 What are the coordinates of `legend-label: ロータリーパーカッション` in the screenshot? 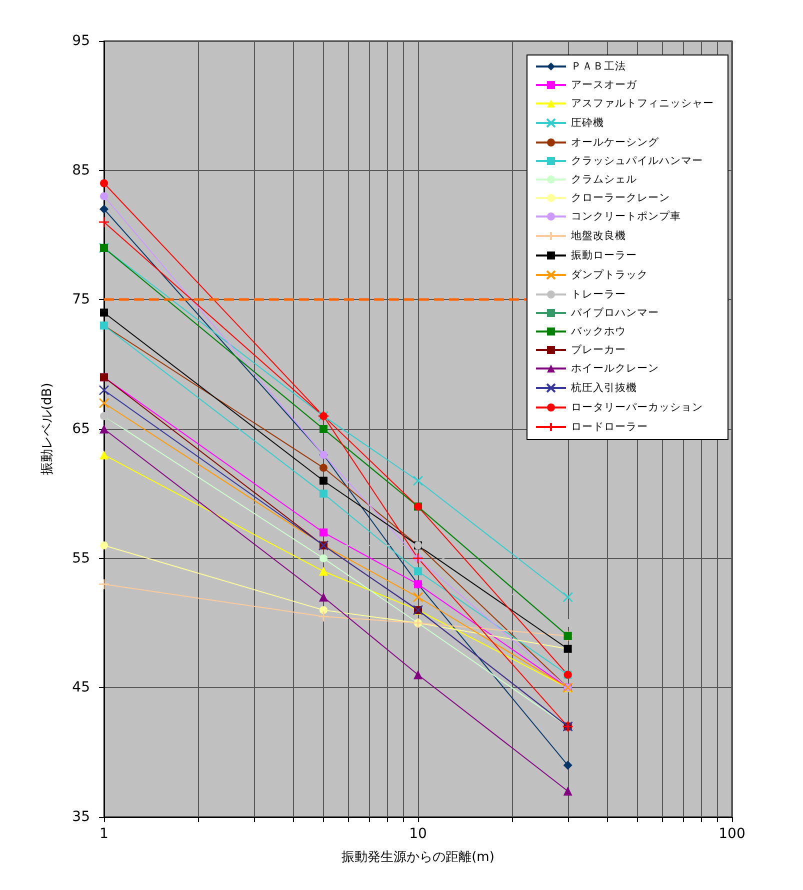 It's located at (637, 408).